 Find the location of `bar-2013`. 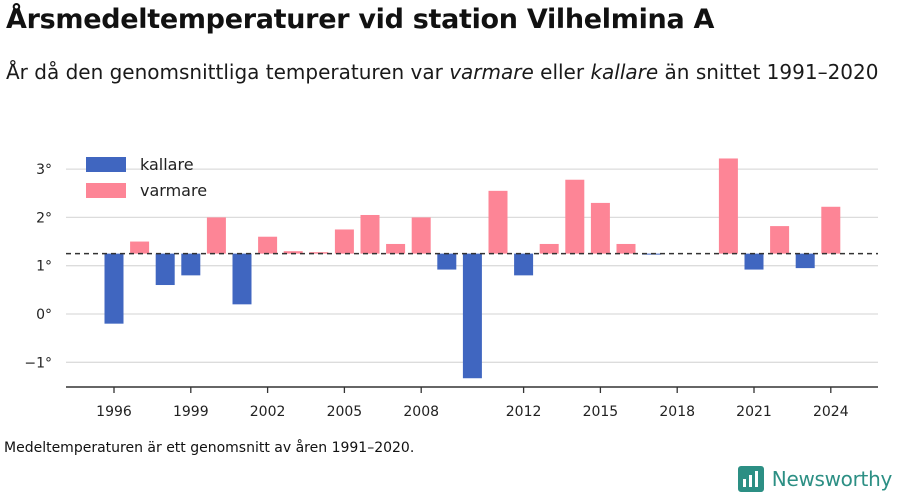

bar-2013 is located at coordinates (549, 248).